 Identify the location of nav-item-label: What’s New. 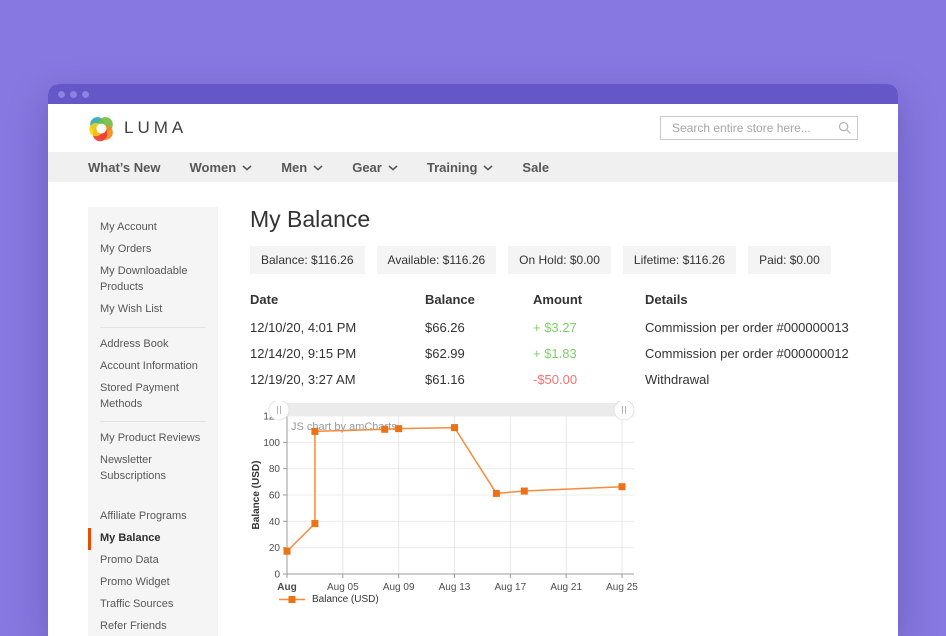
(124, 167).